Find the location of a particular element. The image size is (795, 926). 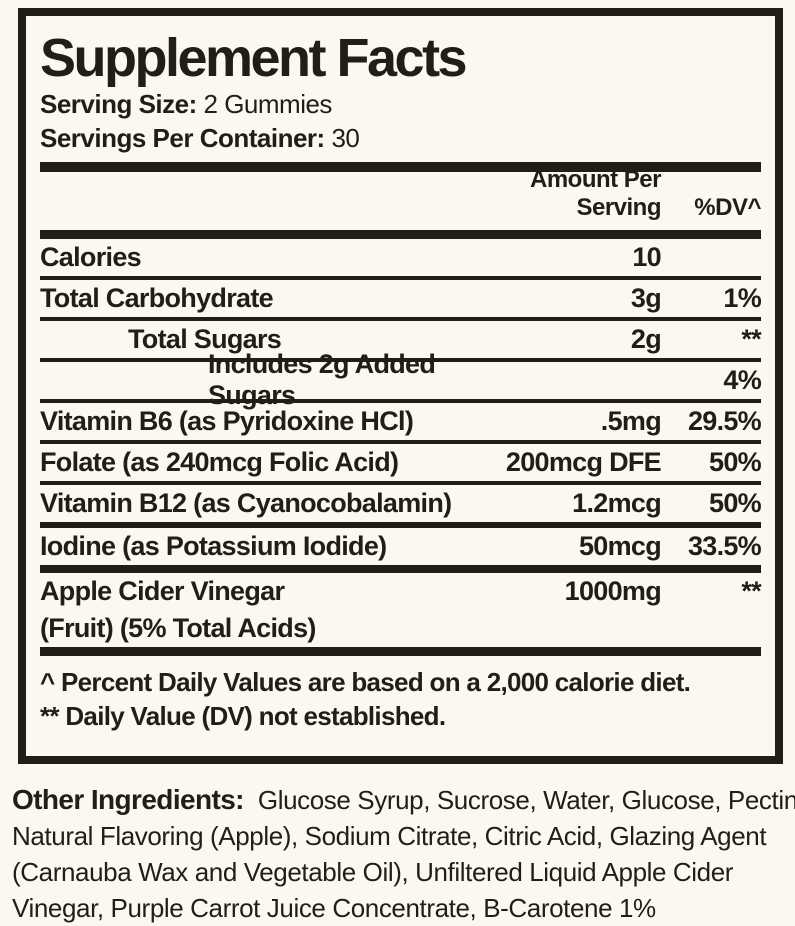

footnote-dv-not-established: ** Daily Value (DV) not established. is located at coordinates (243, 715).